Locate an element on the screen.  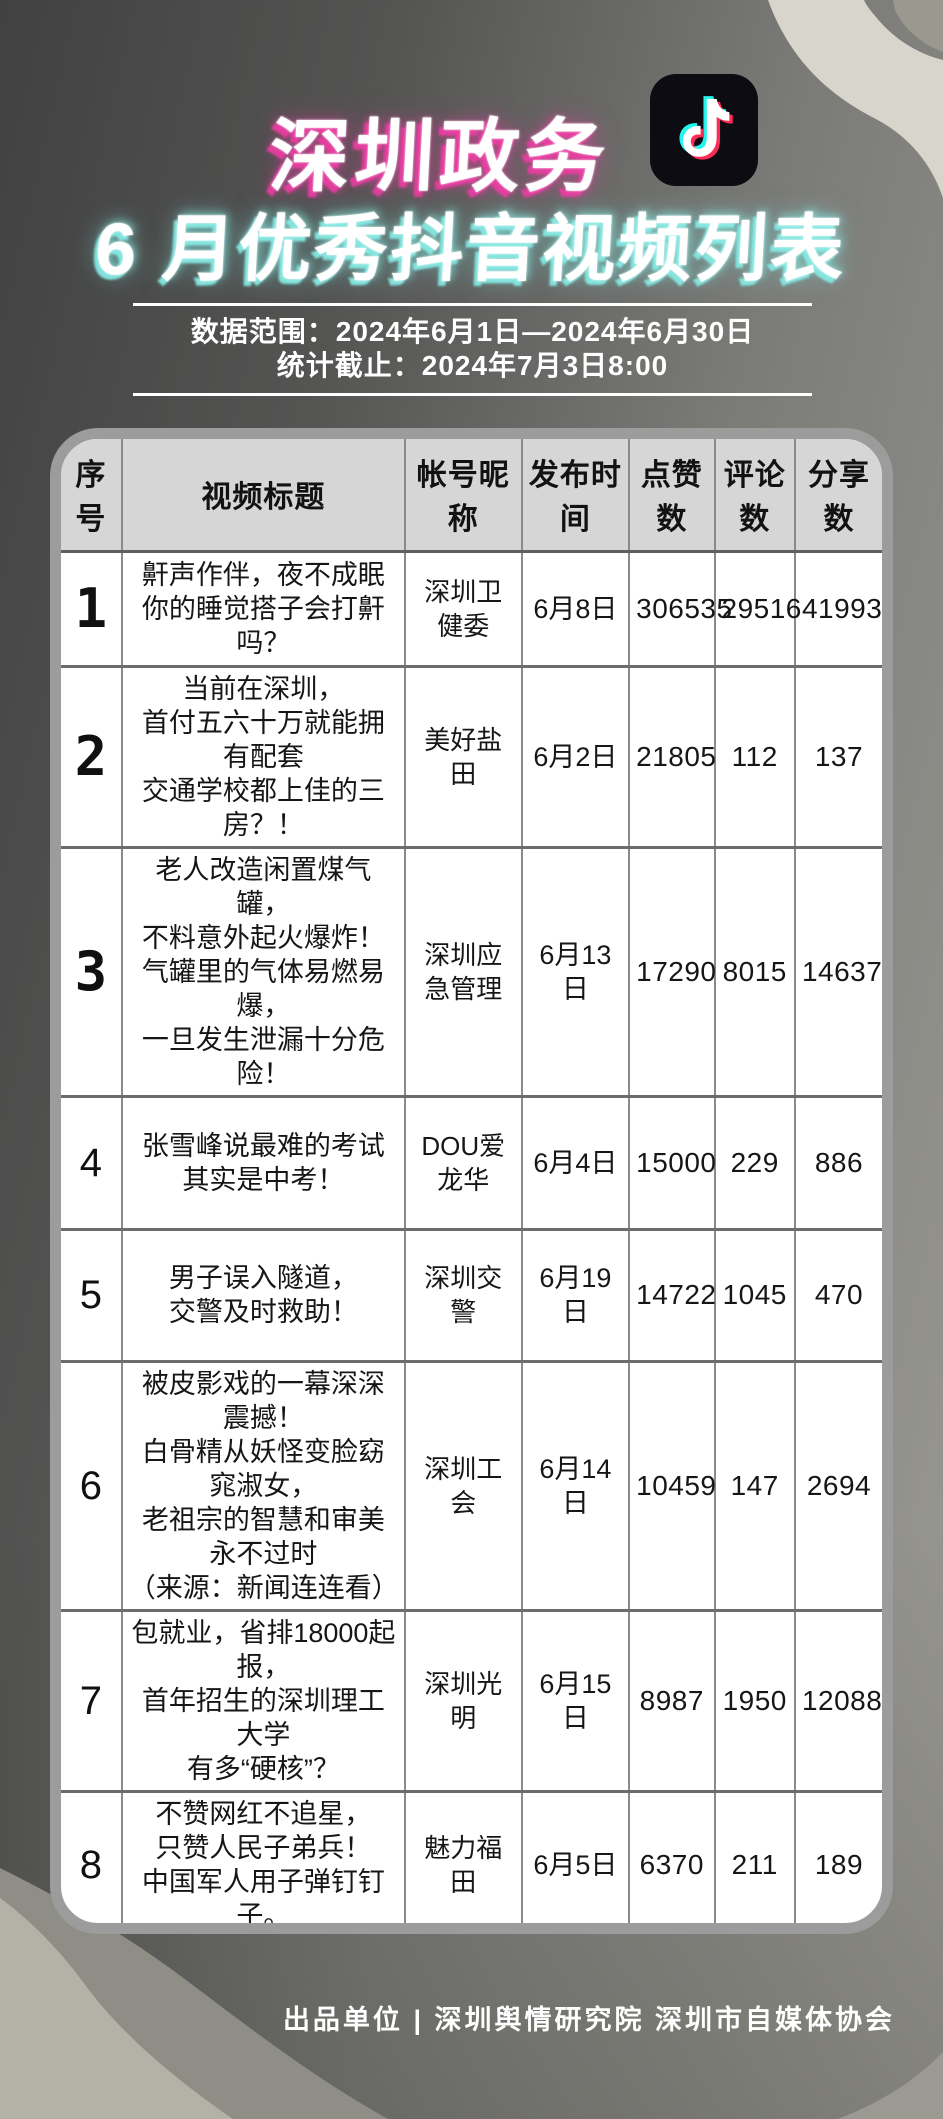
comments-count-cell: 211 is located at coordinates (755, 1856).